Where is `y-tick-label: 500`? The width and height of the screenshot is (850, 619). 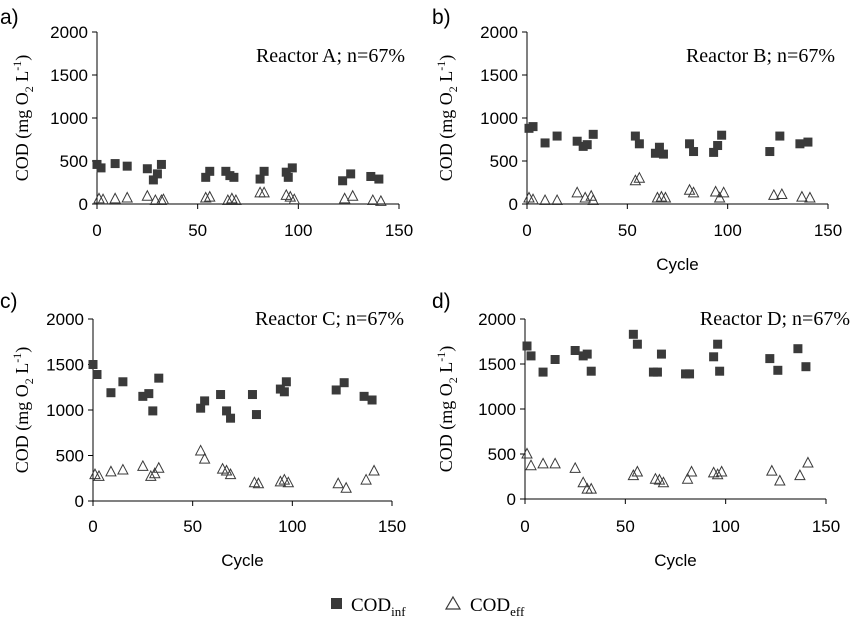
y-tick-label: 500 is located at coordinates (70, 456).